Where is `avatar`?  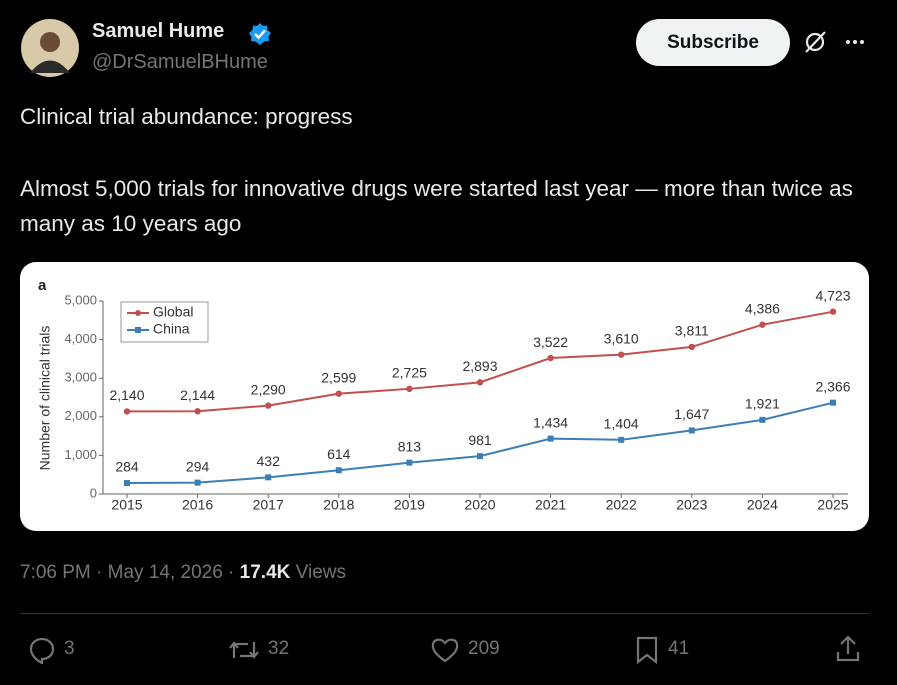 avatar is located at coordinates (50, 48).